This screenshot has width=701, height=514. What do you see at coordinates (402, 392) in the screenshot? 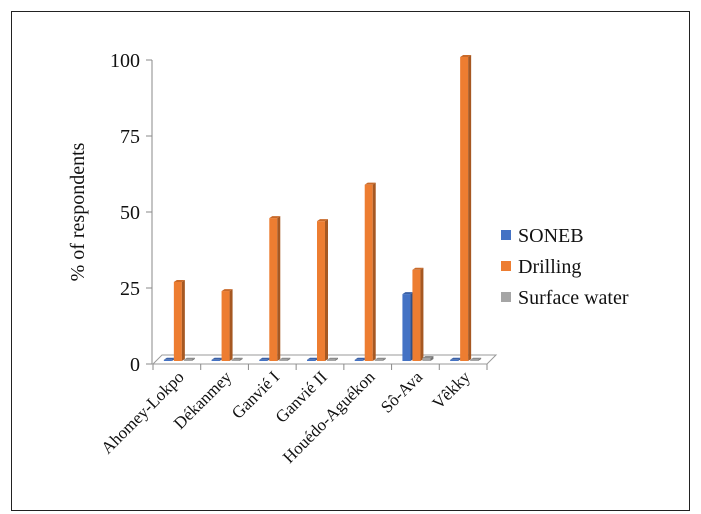
I see `x-tick-label: Sô-Ava` at bounding box center [402, 392].